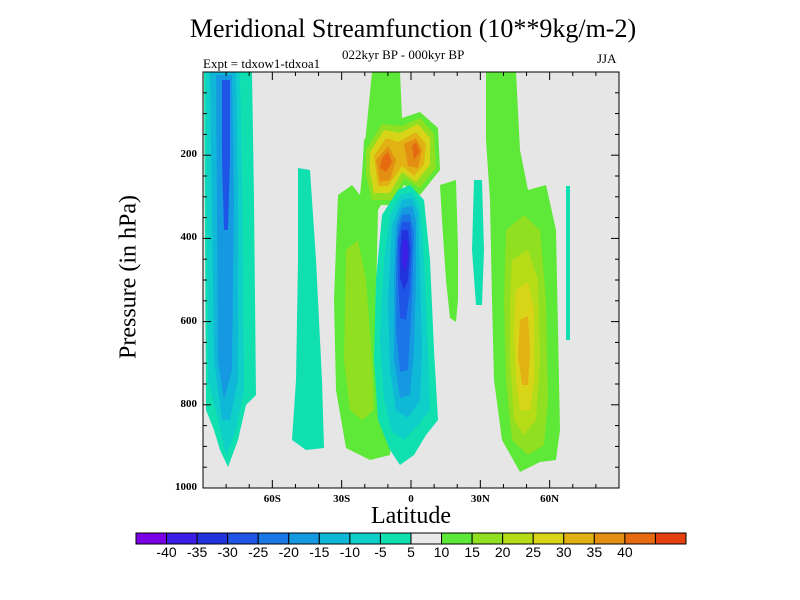  Describe the element at coordinates (262, 63) in the screenshot. I see `experiment-label: Expt = tdxow1-tdxoa1` at that location.